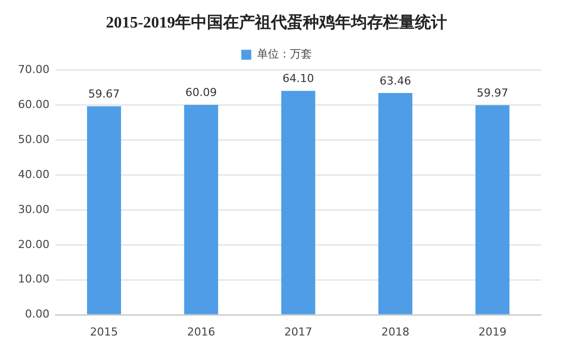  I want to click on legend-label: 单位：万套, so click(284, 54).